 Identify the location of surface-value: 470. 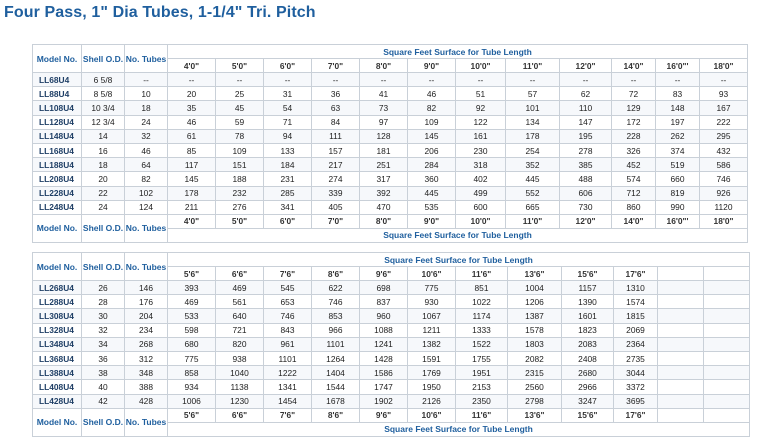
(383, 207).